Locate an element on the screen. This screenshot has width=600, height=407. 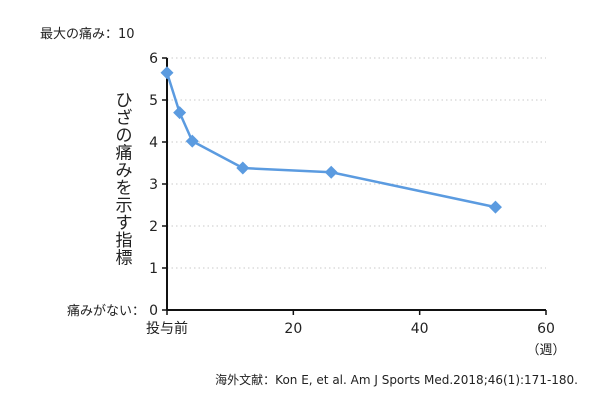
y-axis-label-char: み is located at coordinates (124, 171).